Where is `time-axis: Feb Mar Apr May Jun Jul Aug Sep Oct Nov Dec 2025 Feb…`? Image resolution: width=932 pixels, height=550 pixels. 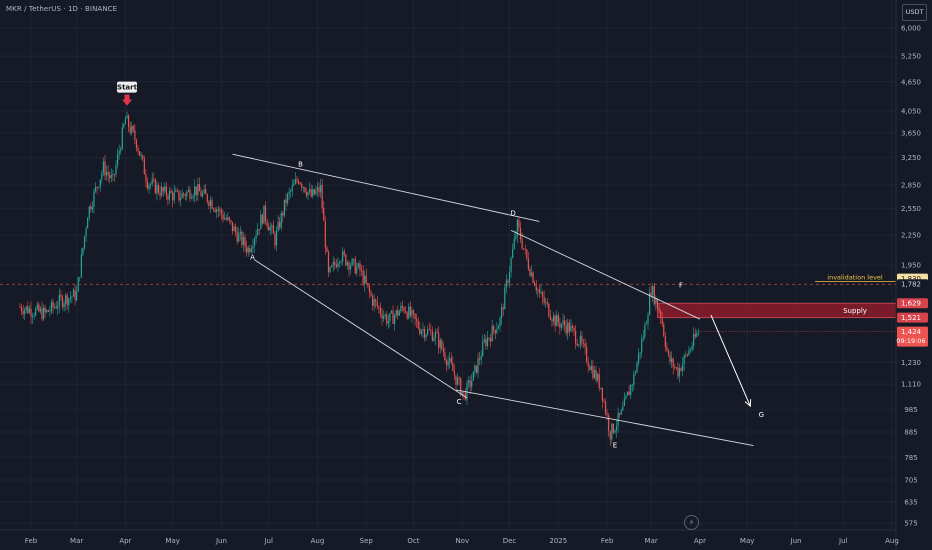 time-axis: Feb Mar Apr May Jun Jul Aug Sep Oct Nov Dec 2025 Feb… is located at coordinates (462, 541).